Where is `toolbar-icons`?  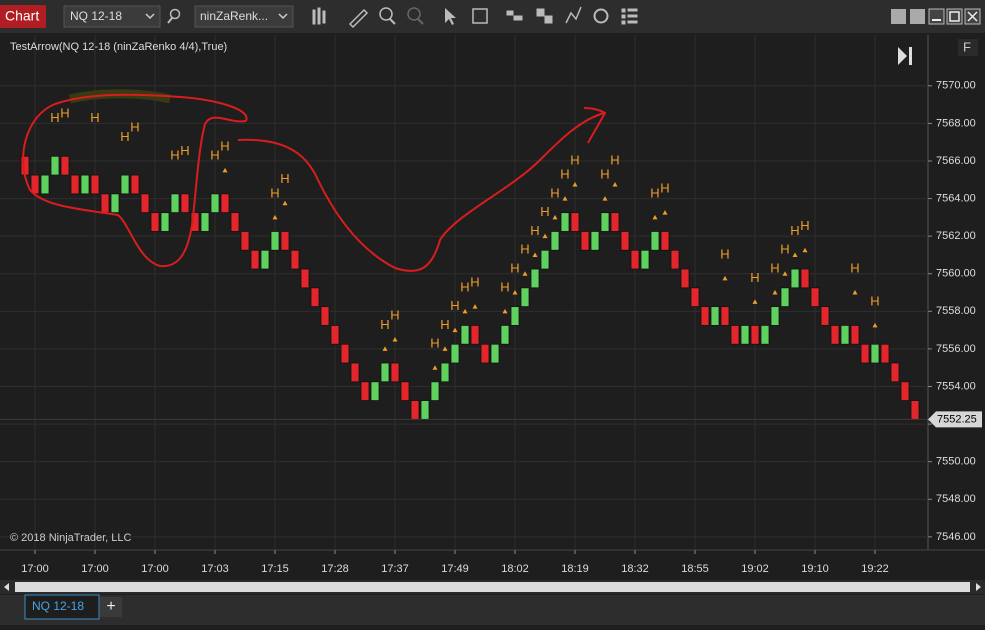 toolbar-icons is located at coordinates (475, 17).